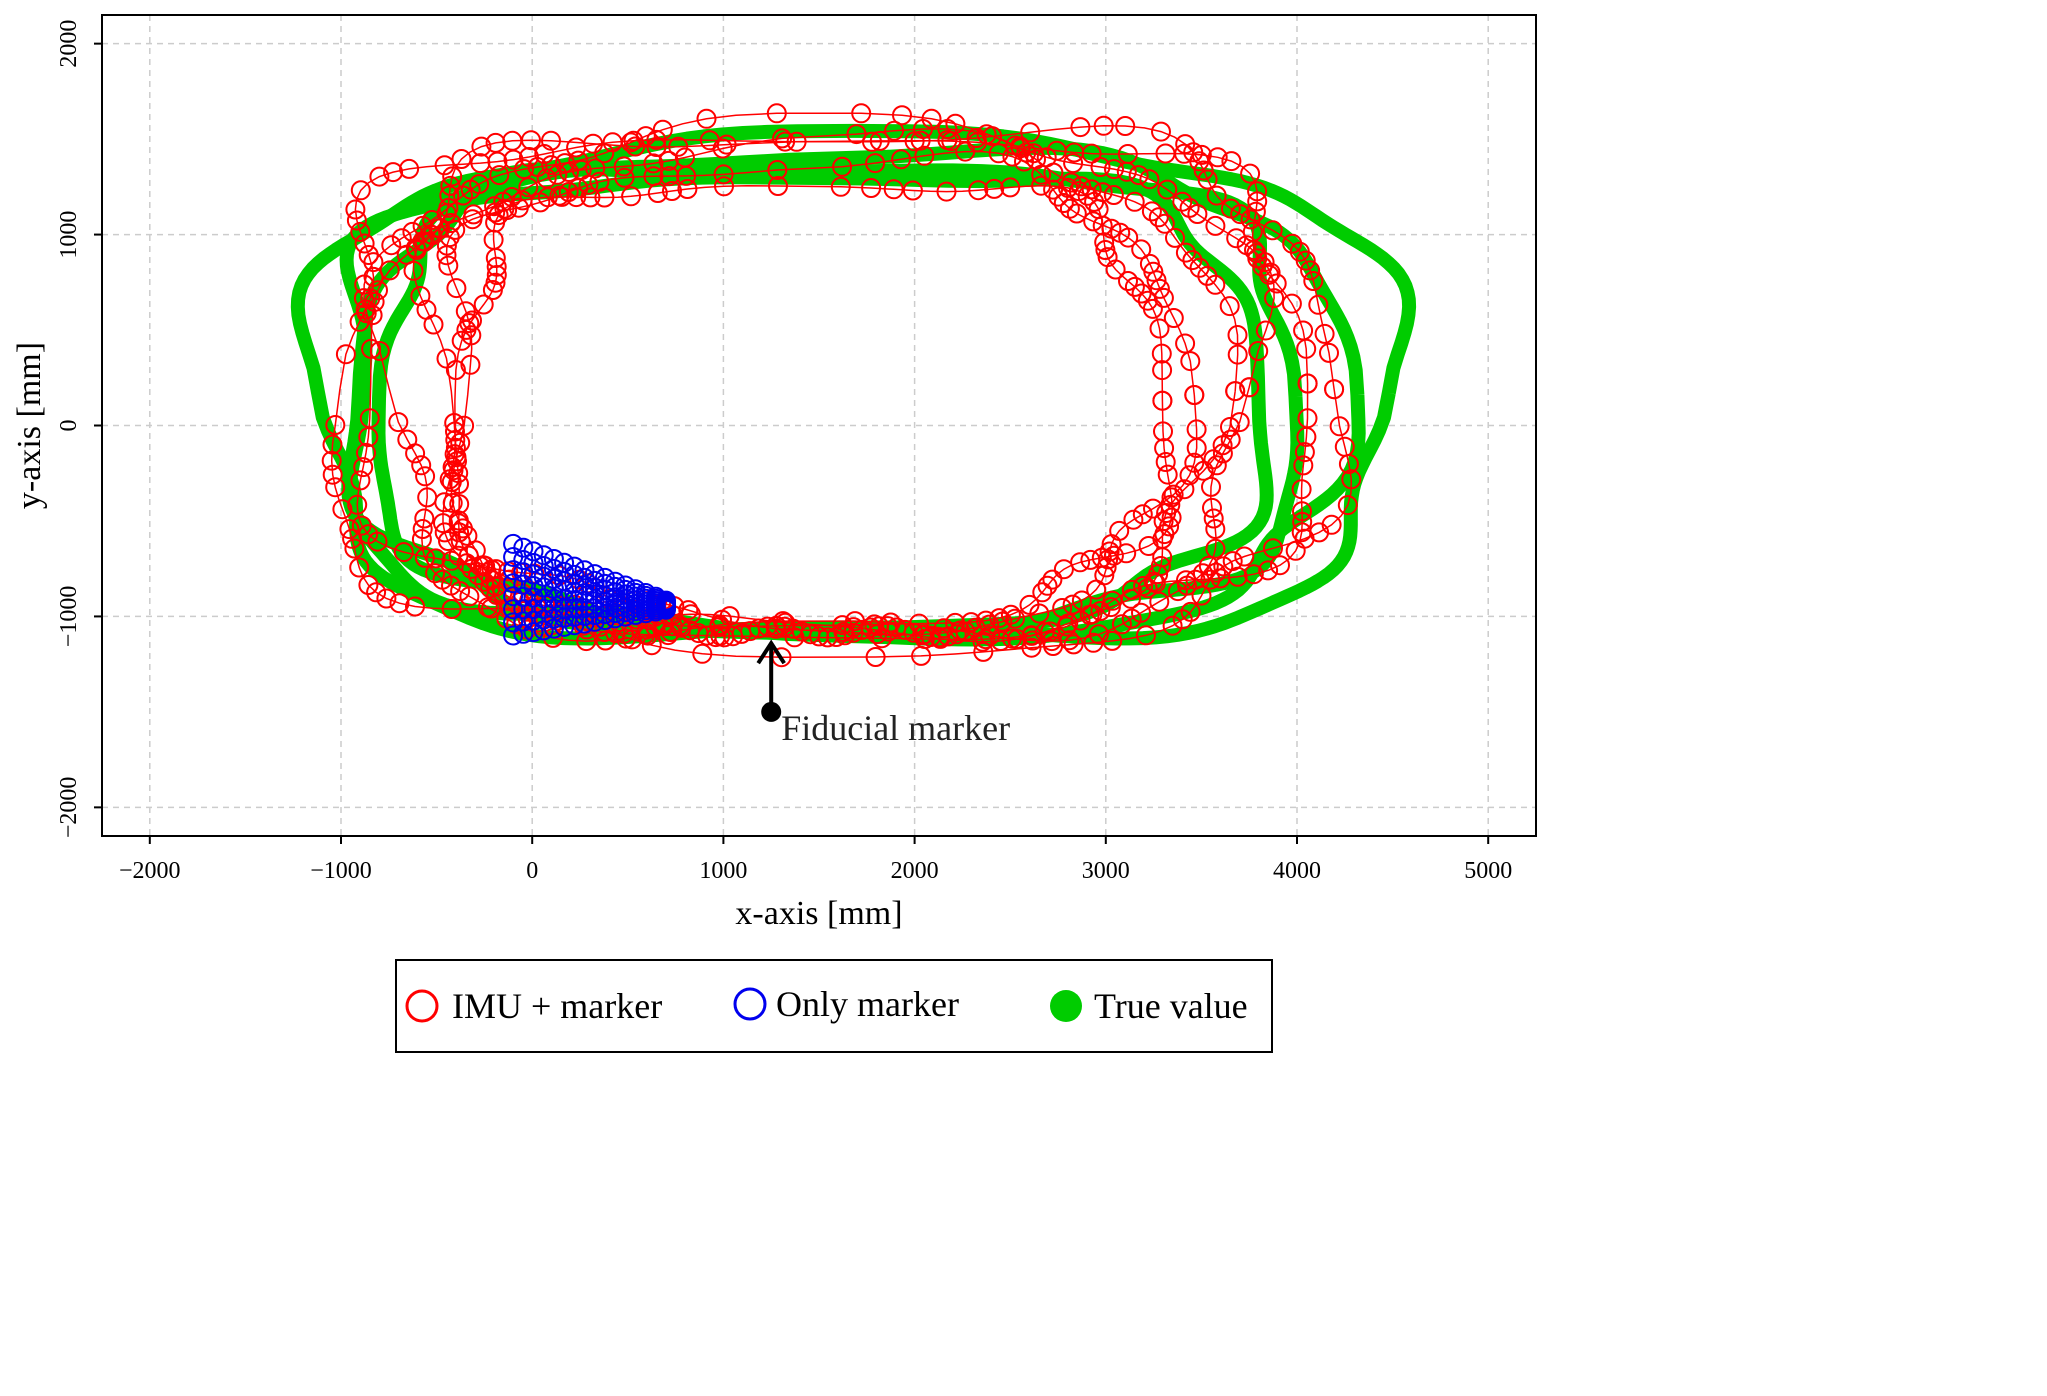 This screenshot has width=2047, height=1396. What do you see at coordinates (750, 1004) in the screenshot?
I see `legend-only-marker-swatch` at bounding box center [750, 1004].